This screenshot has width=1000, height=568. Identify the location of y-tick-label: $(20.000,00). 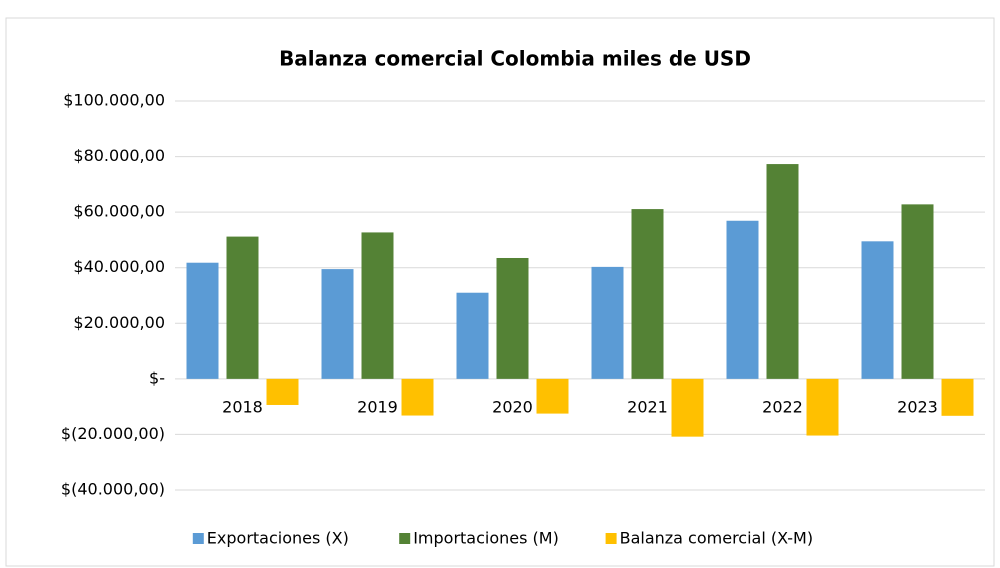
(113, 433).